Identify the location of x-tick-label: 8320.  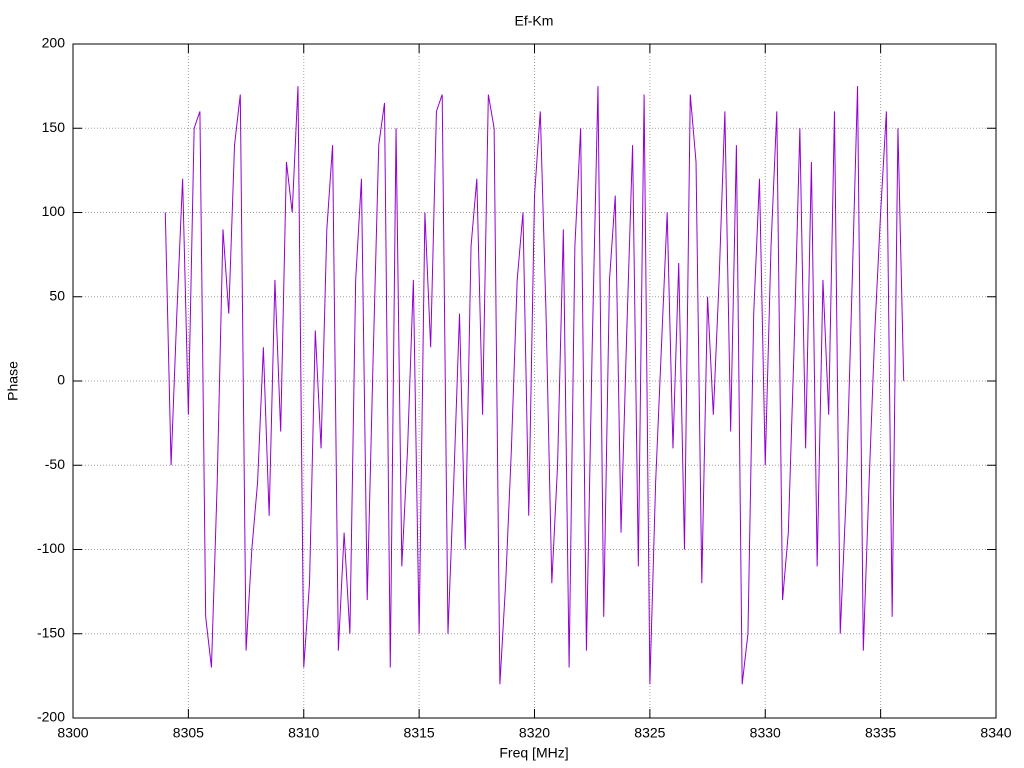
(534, 733).